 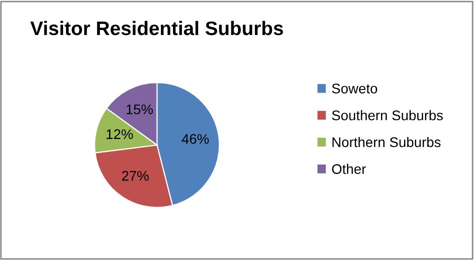 What do you see at coordinates (387, 115) in the screenshot?
I see `legend-label: Southern Suburbs` at bounding box center [387, 115].